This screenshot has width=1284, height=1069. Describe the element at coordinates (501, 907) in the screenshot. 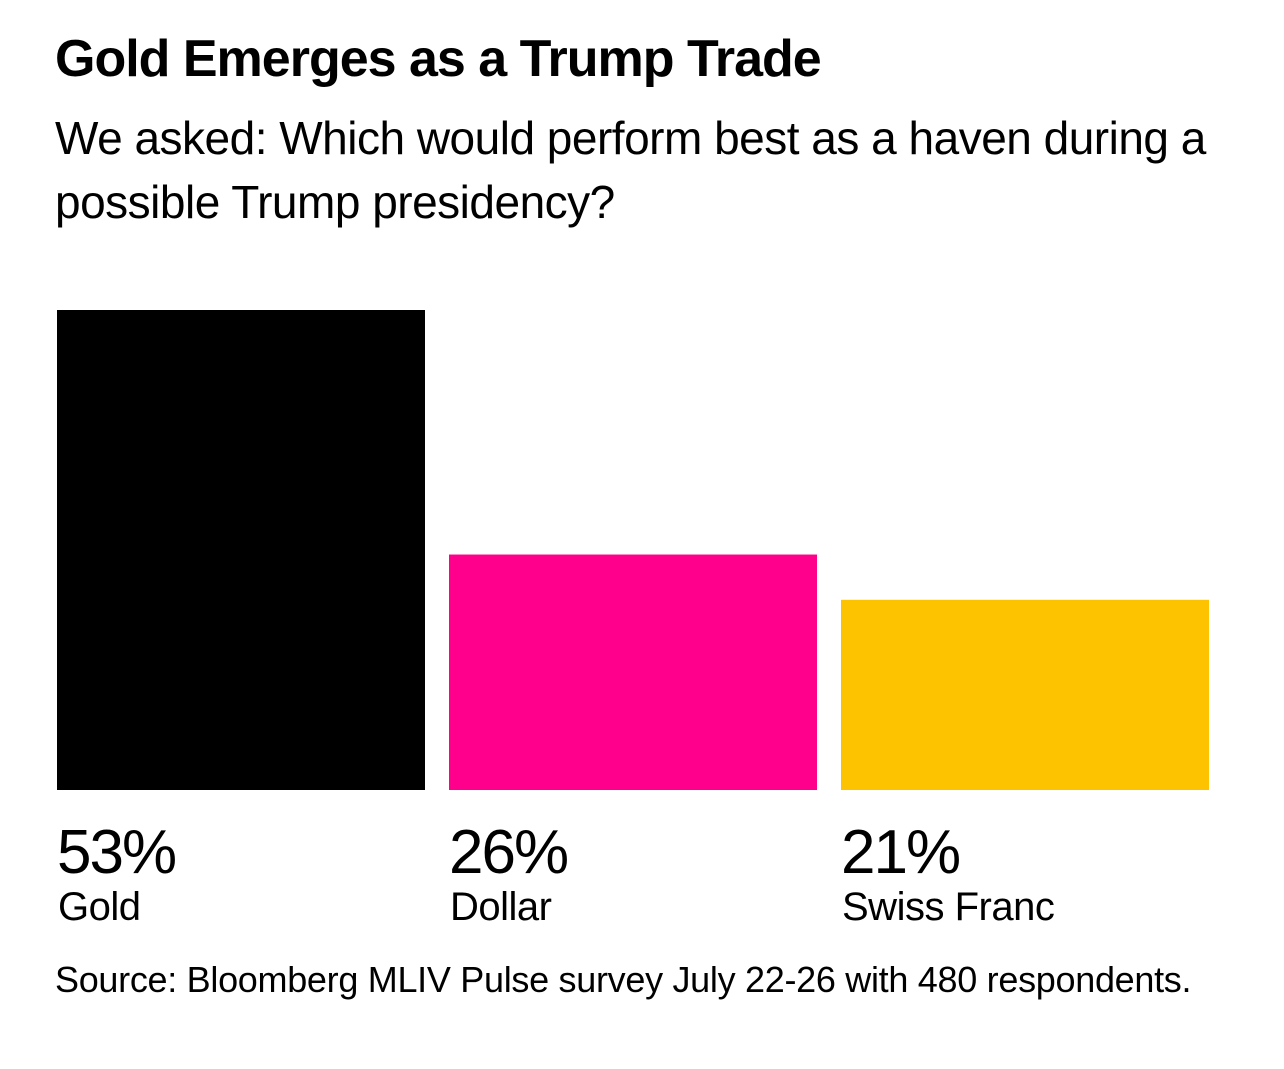

I see `category-label: Dollar` at that location.